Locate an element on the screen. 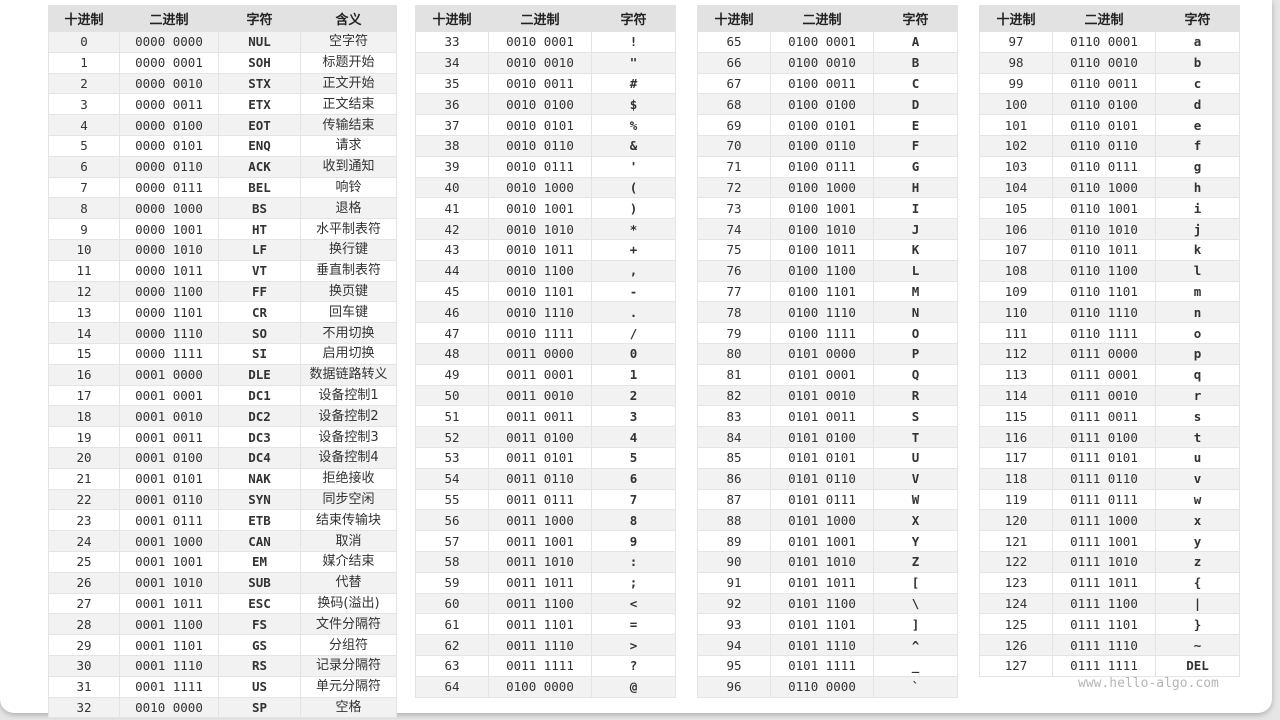 Image resolution: width=1280 pixels, height=720 pixels. table-row: 88 0101 1000 X is located at coordinates (827, 520).